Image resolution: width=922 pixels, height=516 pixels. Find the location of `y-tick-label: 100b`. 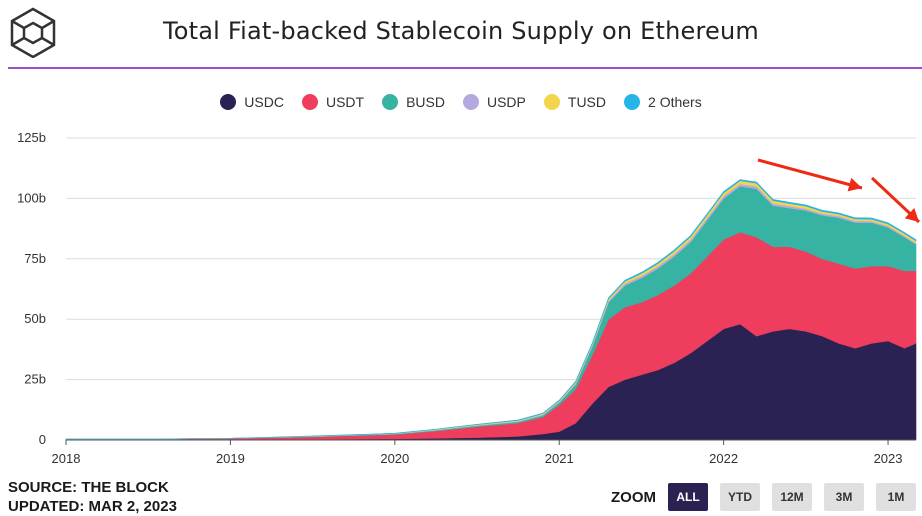

y-tick-label: 100b is located at coordinates (31, 197).